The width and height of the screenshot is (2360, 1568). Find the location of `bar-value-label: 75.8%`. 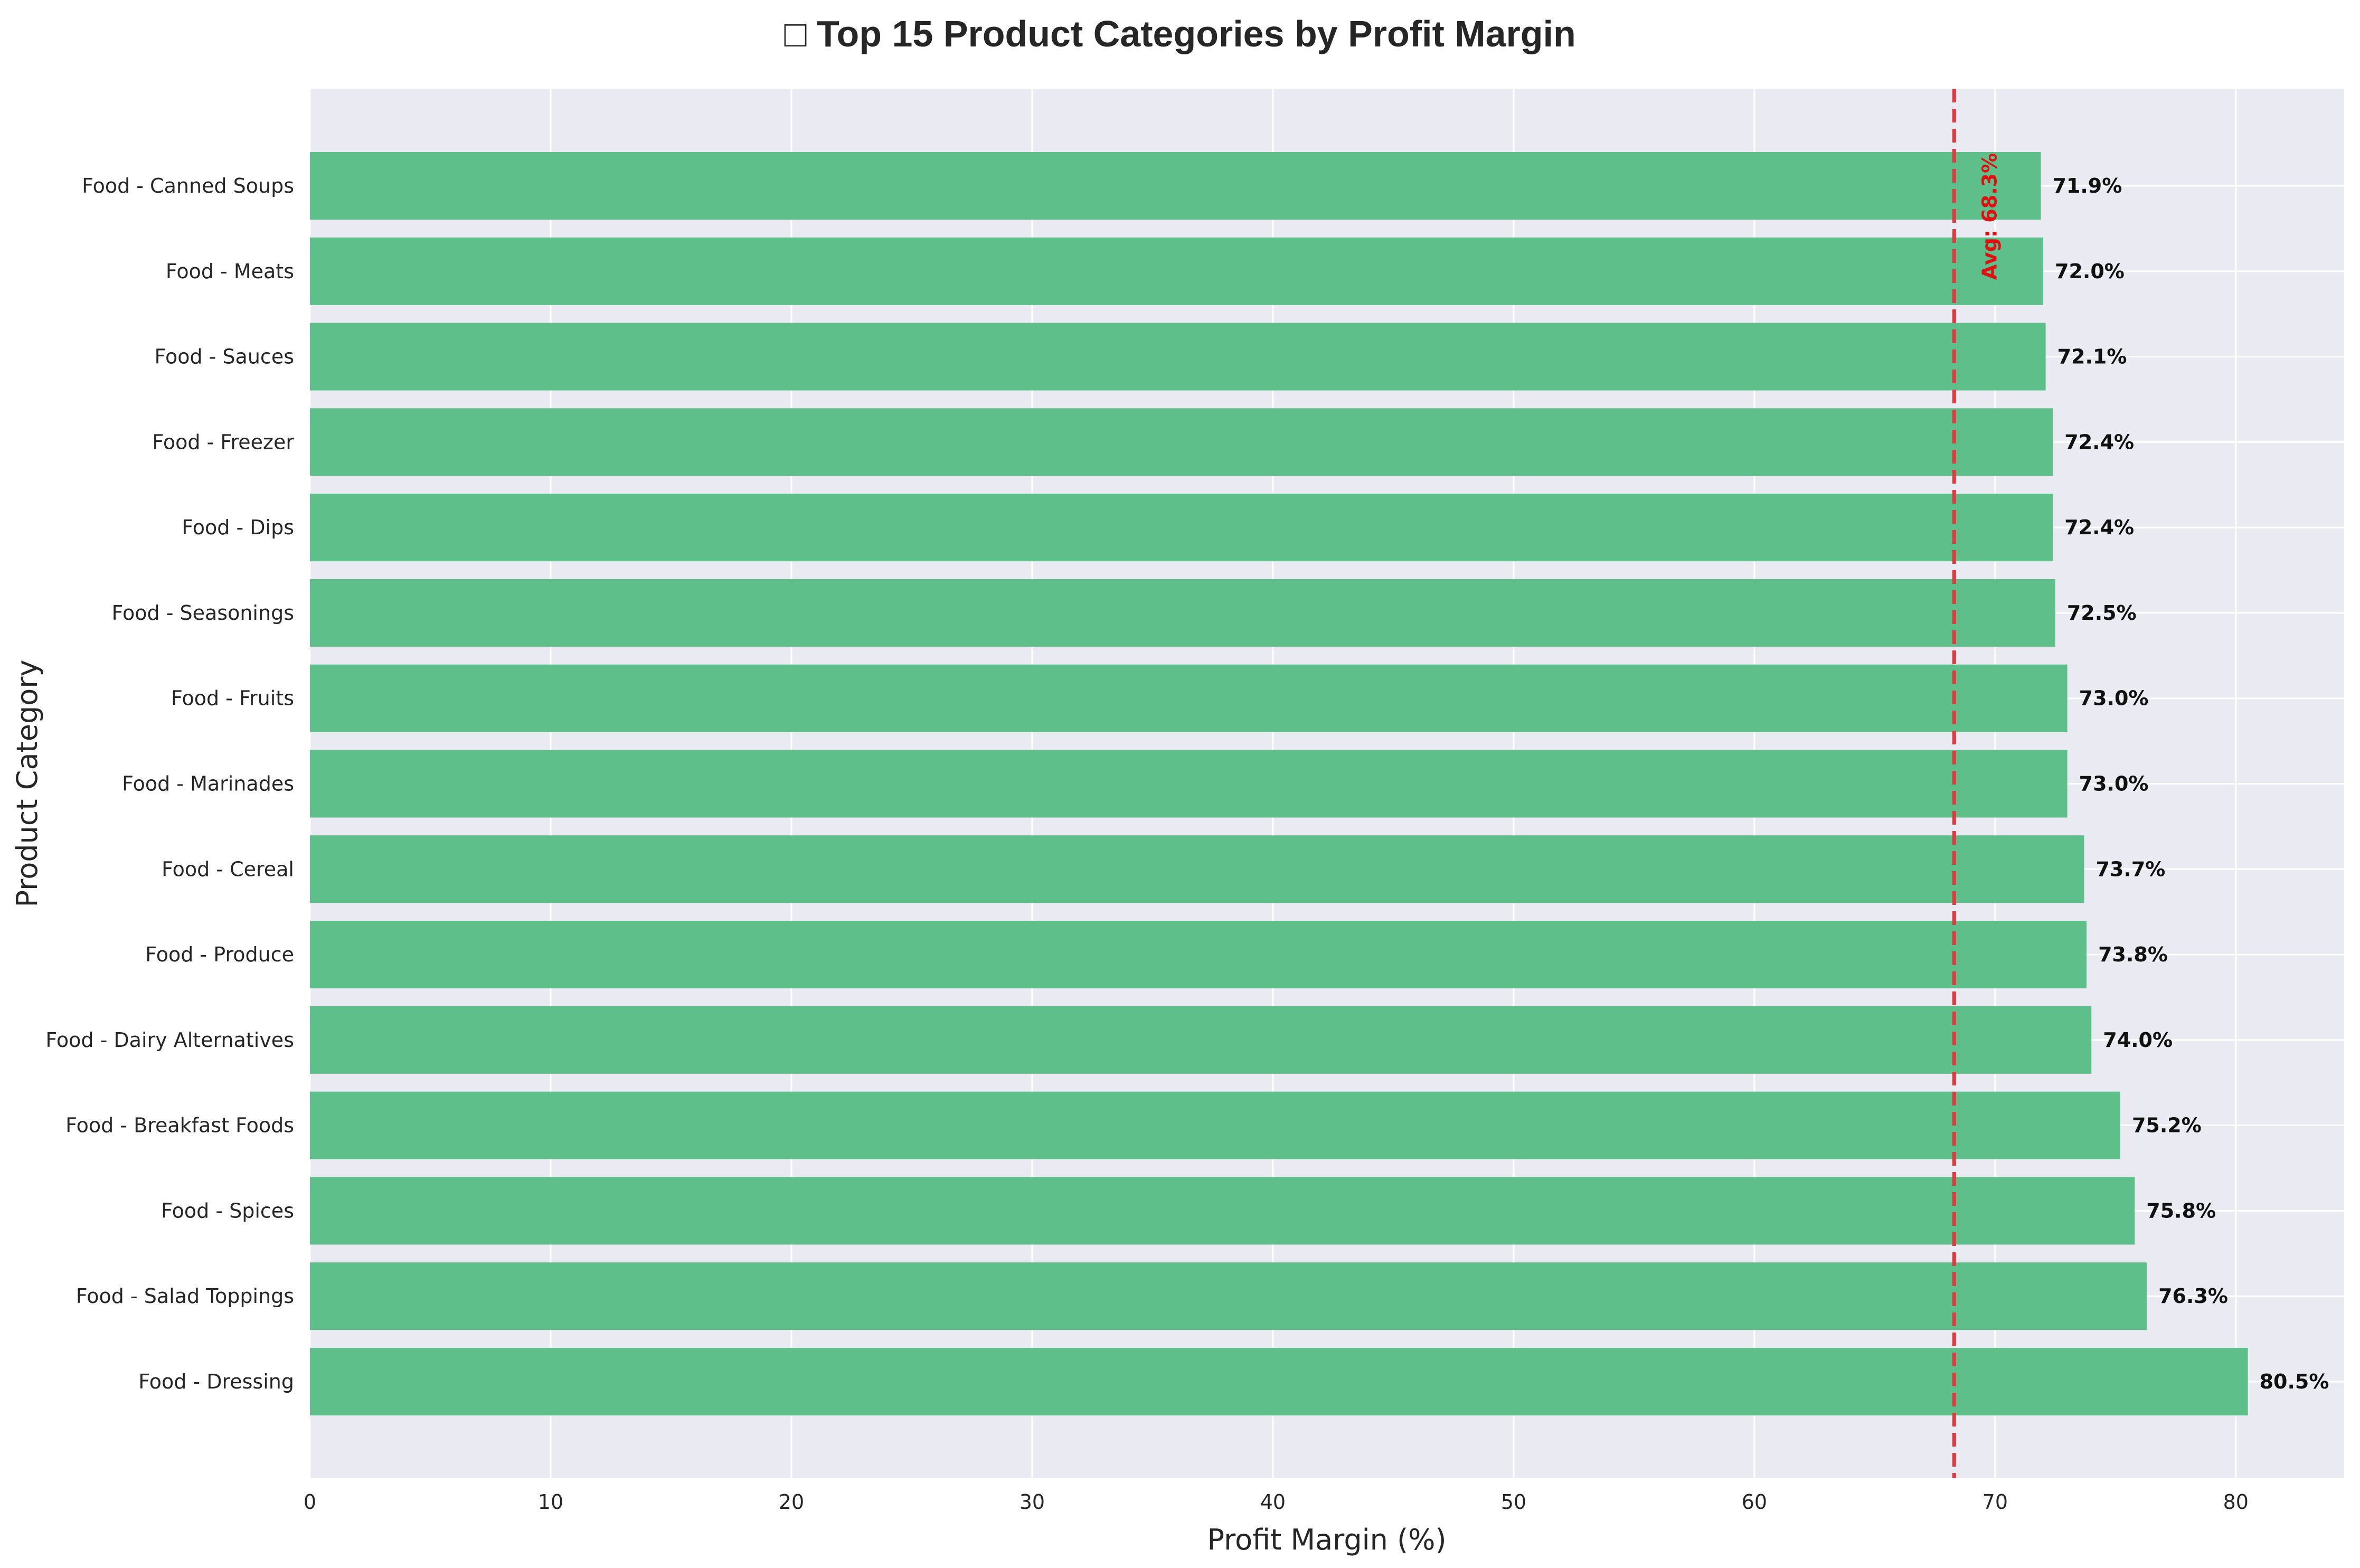

bar-value-label: 75.8% is located at coordinates (2181, 1211).